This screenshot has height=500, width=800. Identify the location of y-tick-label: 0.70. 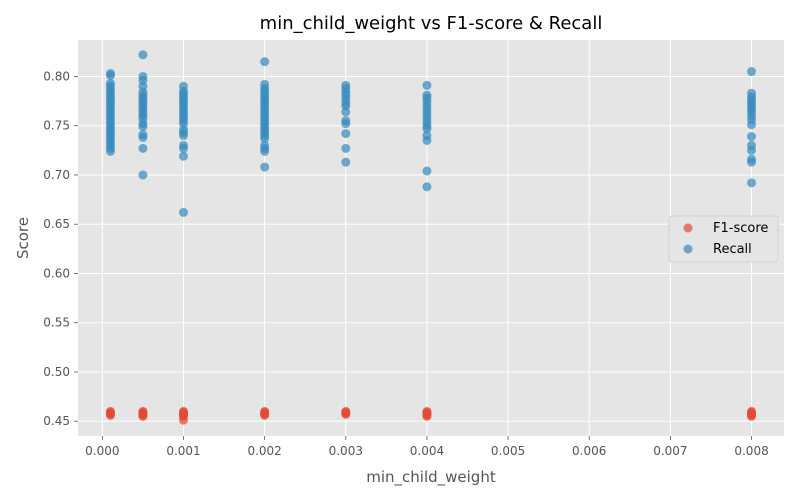
(56, 175).